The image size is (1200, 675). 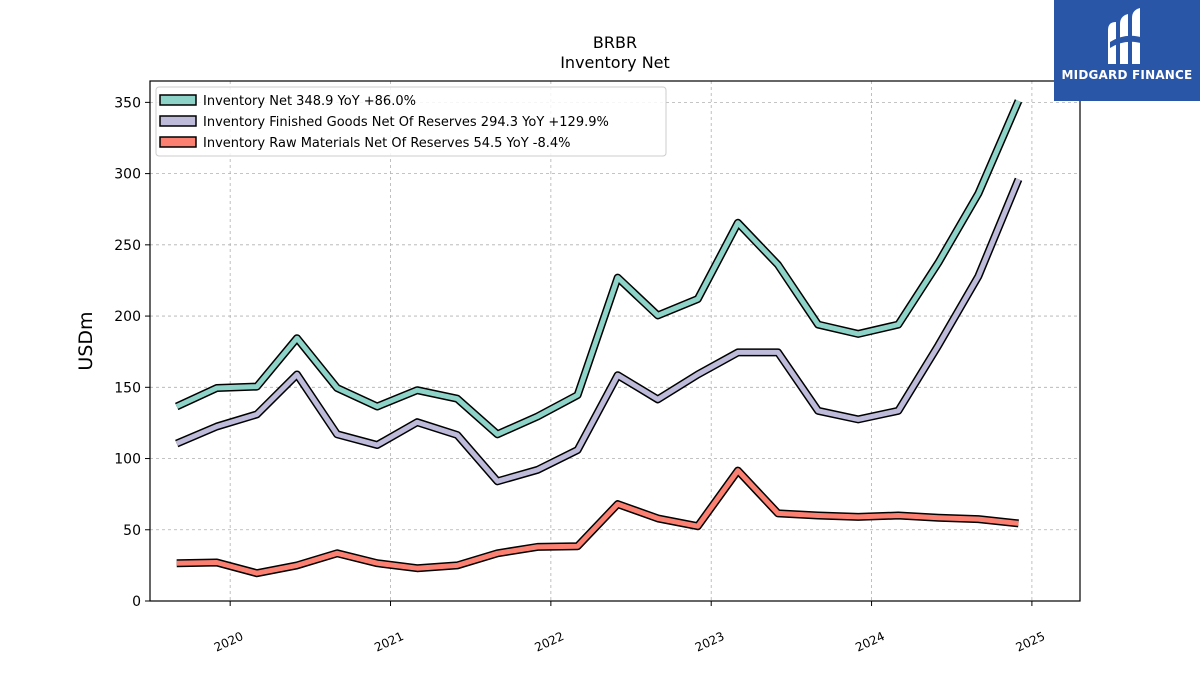 What do you see at coordinates (309, 101) in the screenshot?
I see `legend-label: Inventory Net 348.9 YoY +86.0%` at bounding box center [309, 101].